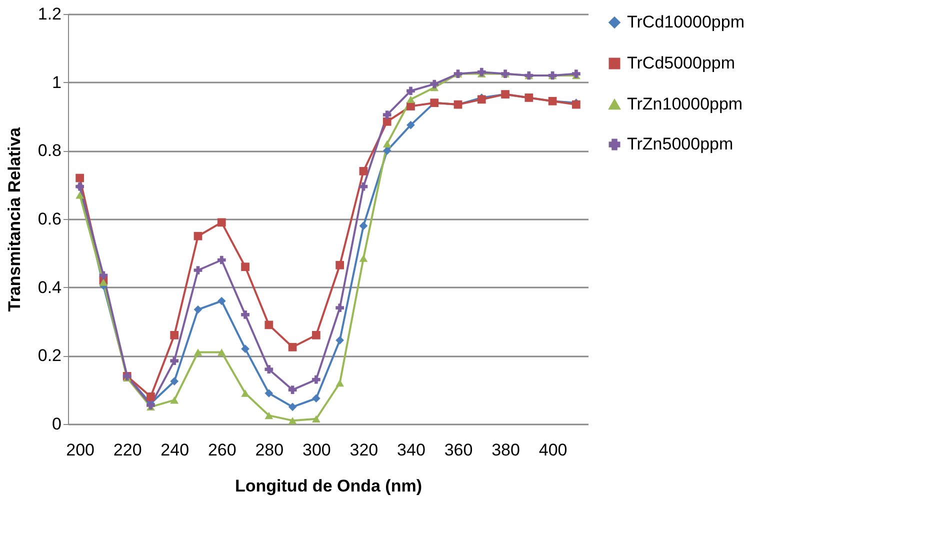  What do you see at coordinates (411, 450) in the screenshot?
I see `x-tick-label: 340` at bounding box center [411, 450].